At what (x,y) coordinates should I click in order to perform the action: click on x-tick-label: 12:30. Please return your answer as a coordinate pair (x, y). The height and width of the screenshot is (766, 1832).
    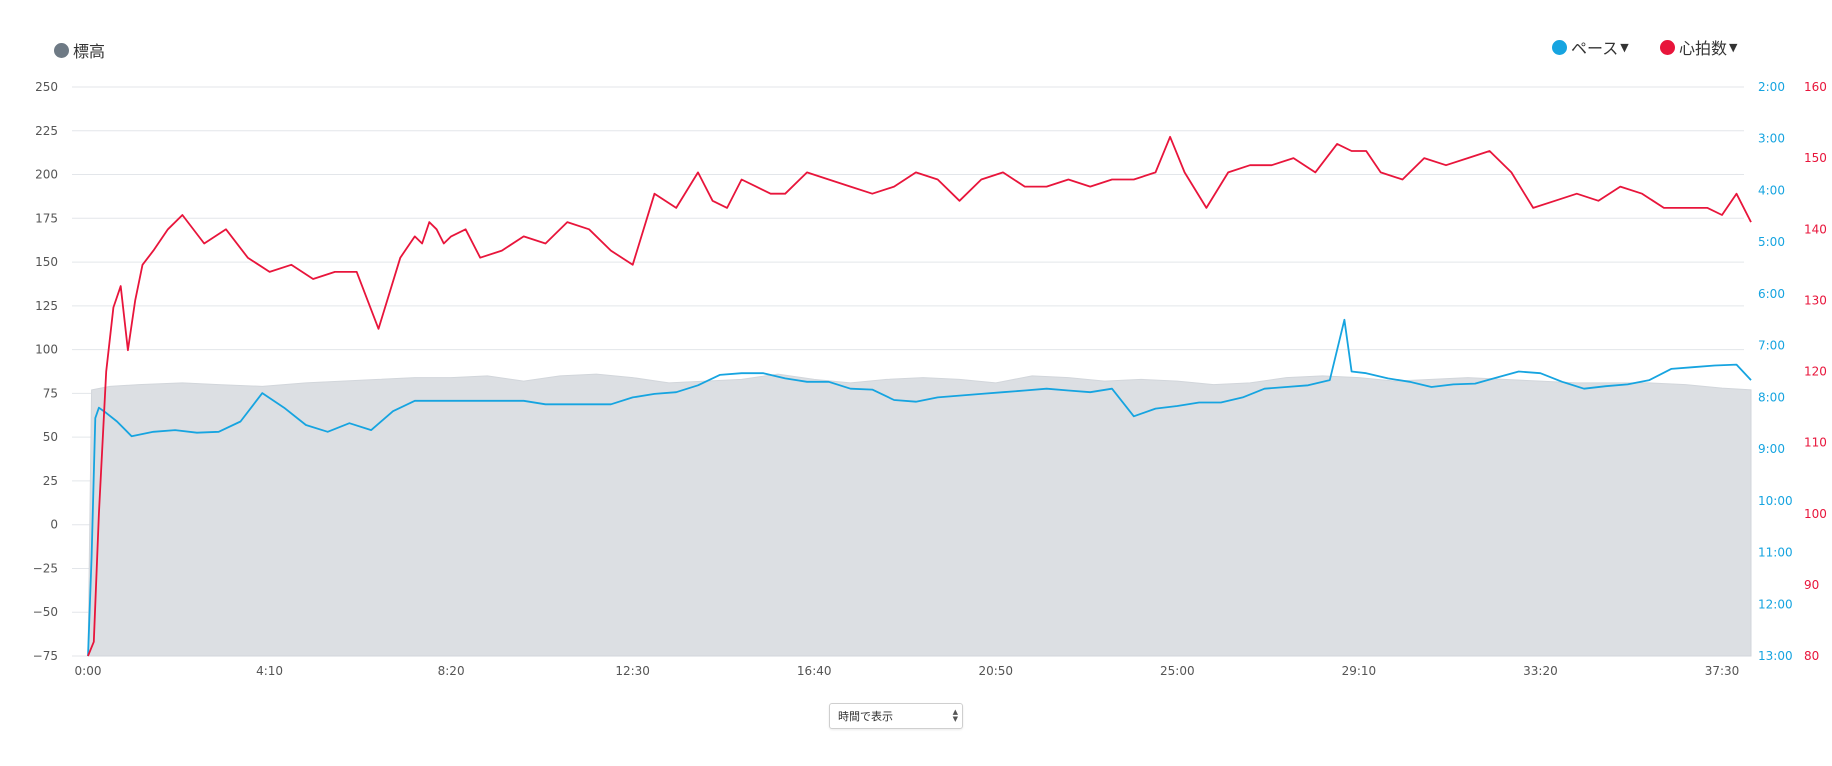
    Looking at the image, I should click on (632, 671).